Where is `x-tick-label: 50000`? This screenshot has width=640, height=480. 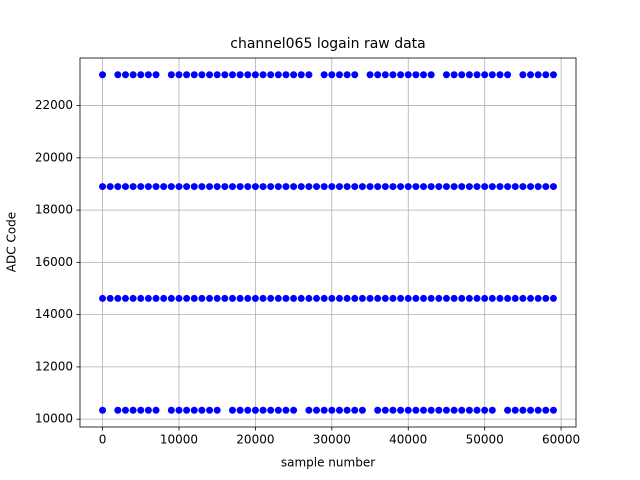
x-tick-label: 50000 is located at coordinates (485, 440).